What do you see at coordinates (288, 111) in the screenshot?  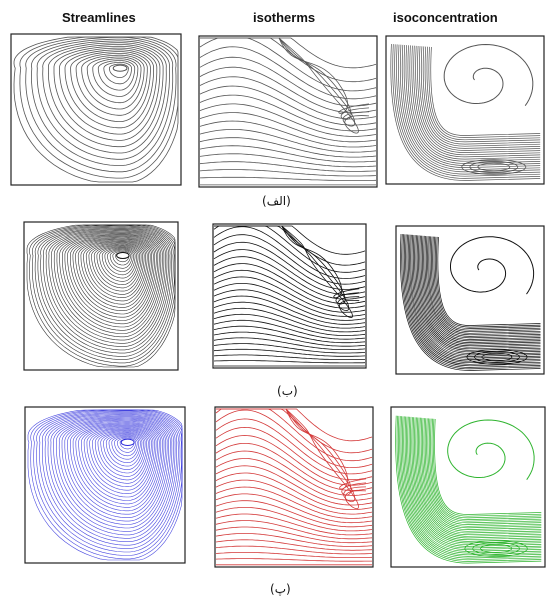 I see `row1-isotherms-panel` at bounding box center [288, 111].